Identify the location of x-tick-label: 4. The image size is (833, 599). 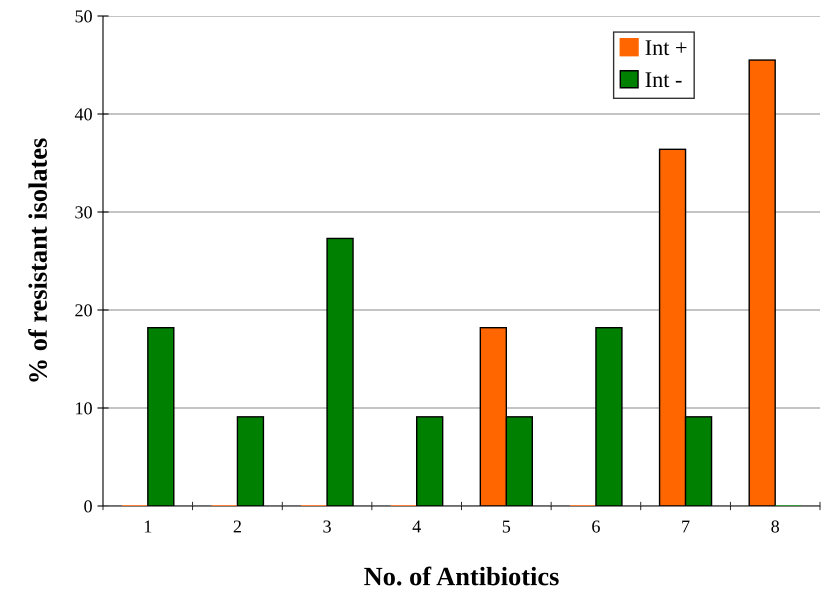
(416, 526).